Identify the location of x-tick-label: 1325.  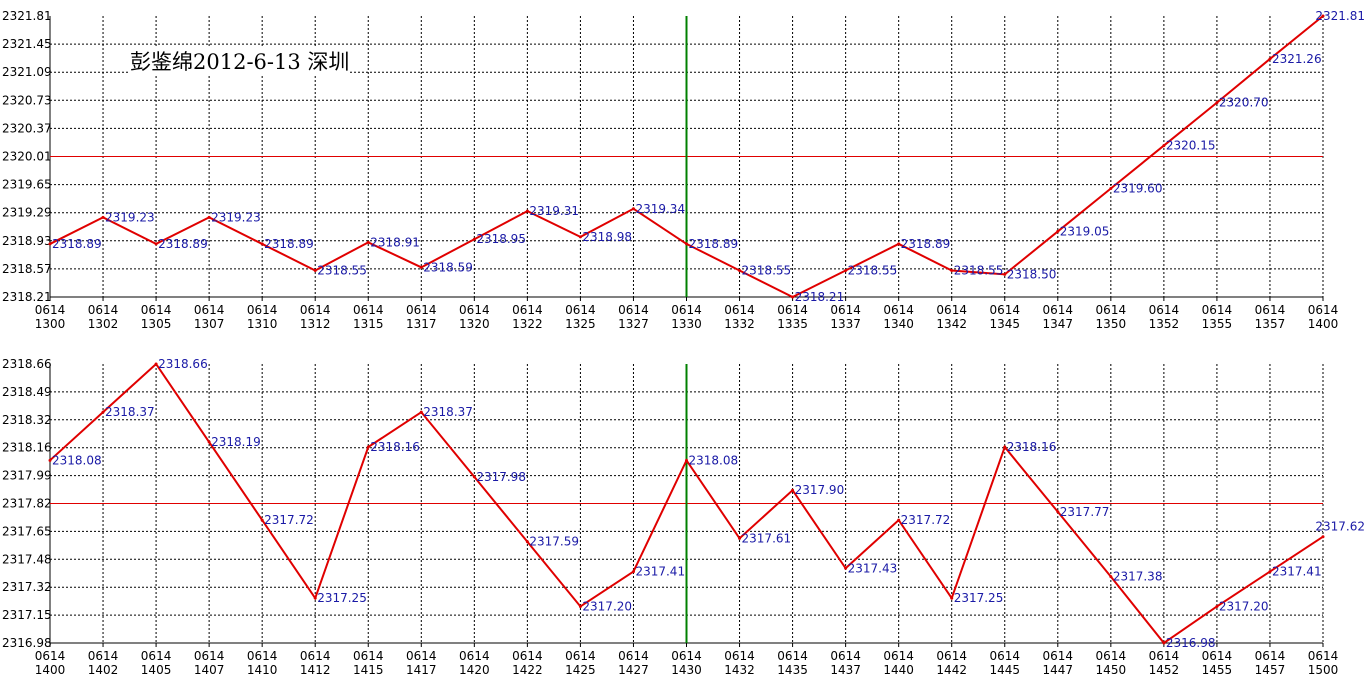
(580, 324).